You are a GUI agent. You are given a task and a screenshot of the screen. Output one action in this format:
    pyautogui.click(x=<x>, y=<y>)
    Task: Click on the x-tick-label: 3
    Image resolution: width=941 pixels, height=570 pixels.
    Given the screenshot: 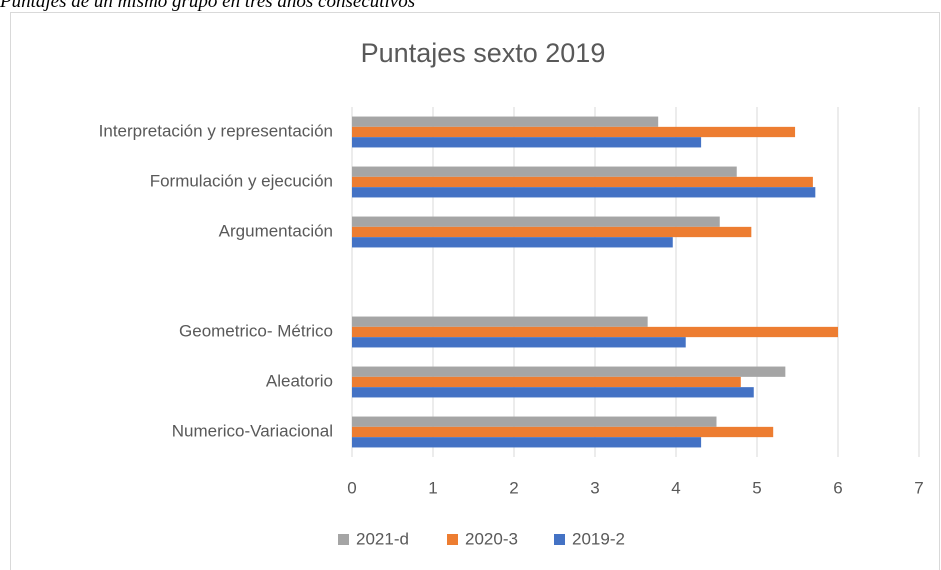 What is the action you would take?
    pyautogui.click(x=594, y=487)
    